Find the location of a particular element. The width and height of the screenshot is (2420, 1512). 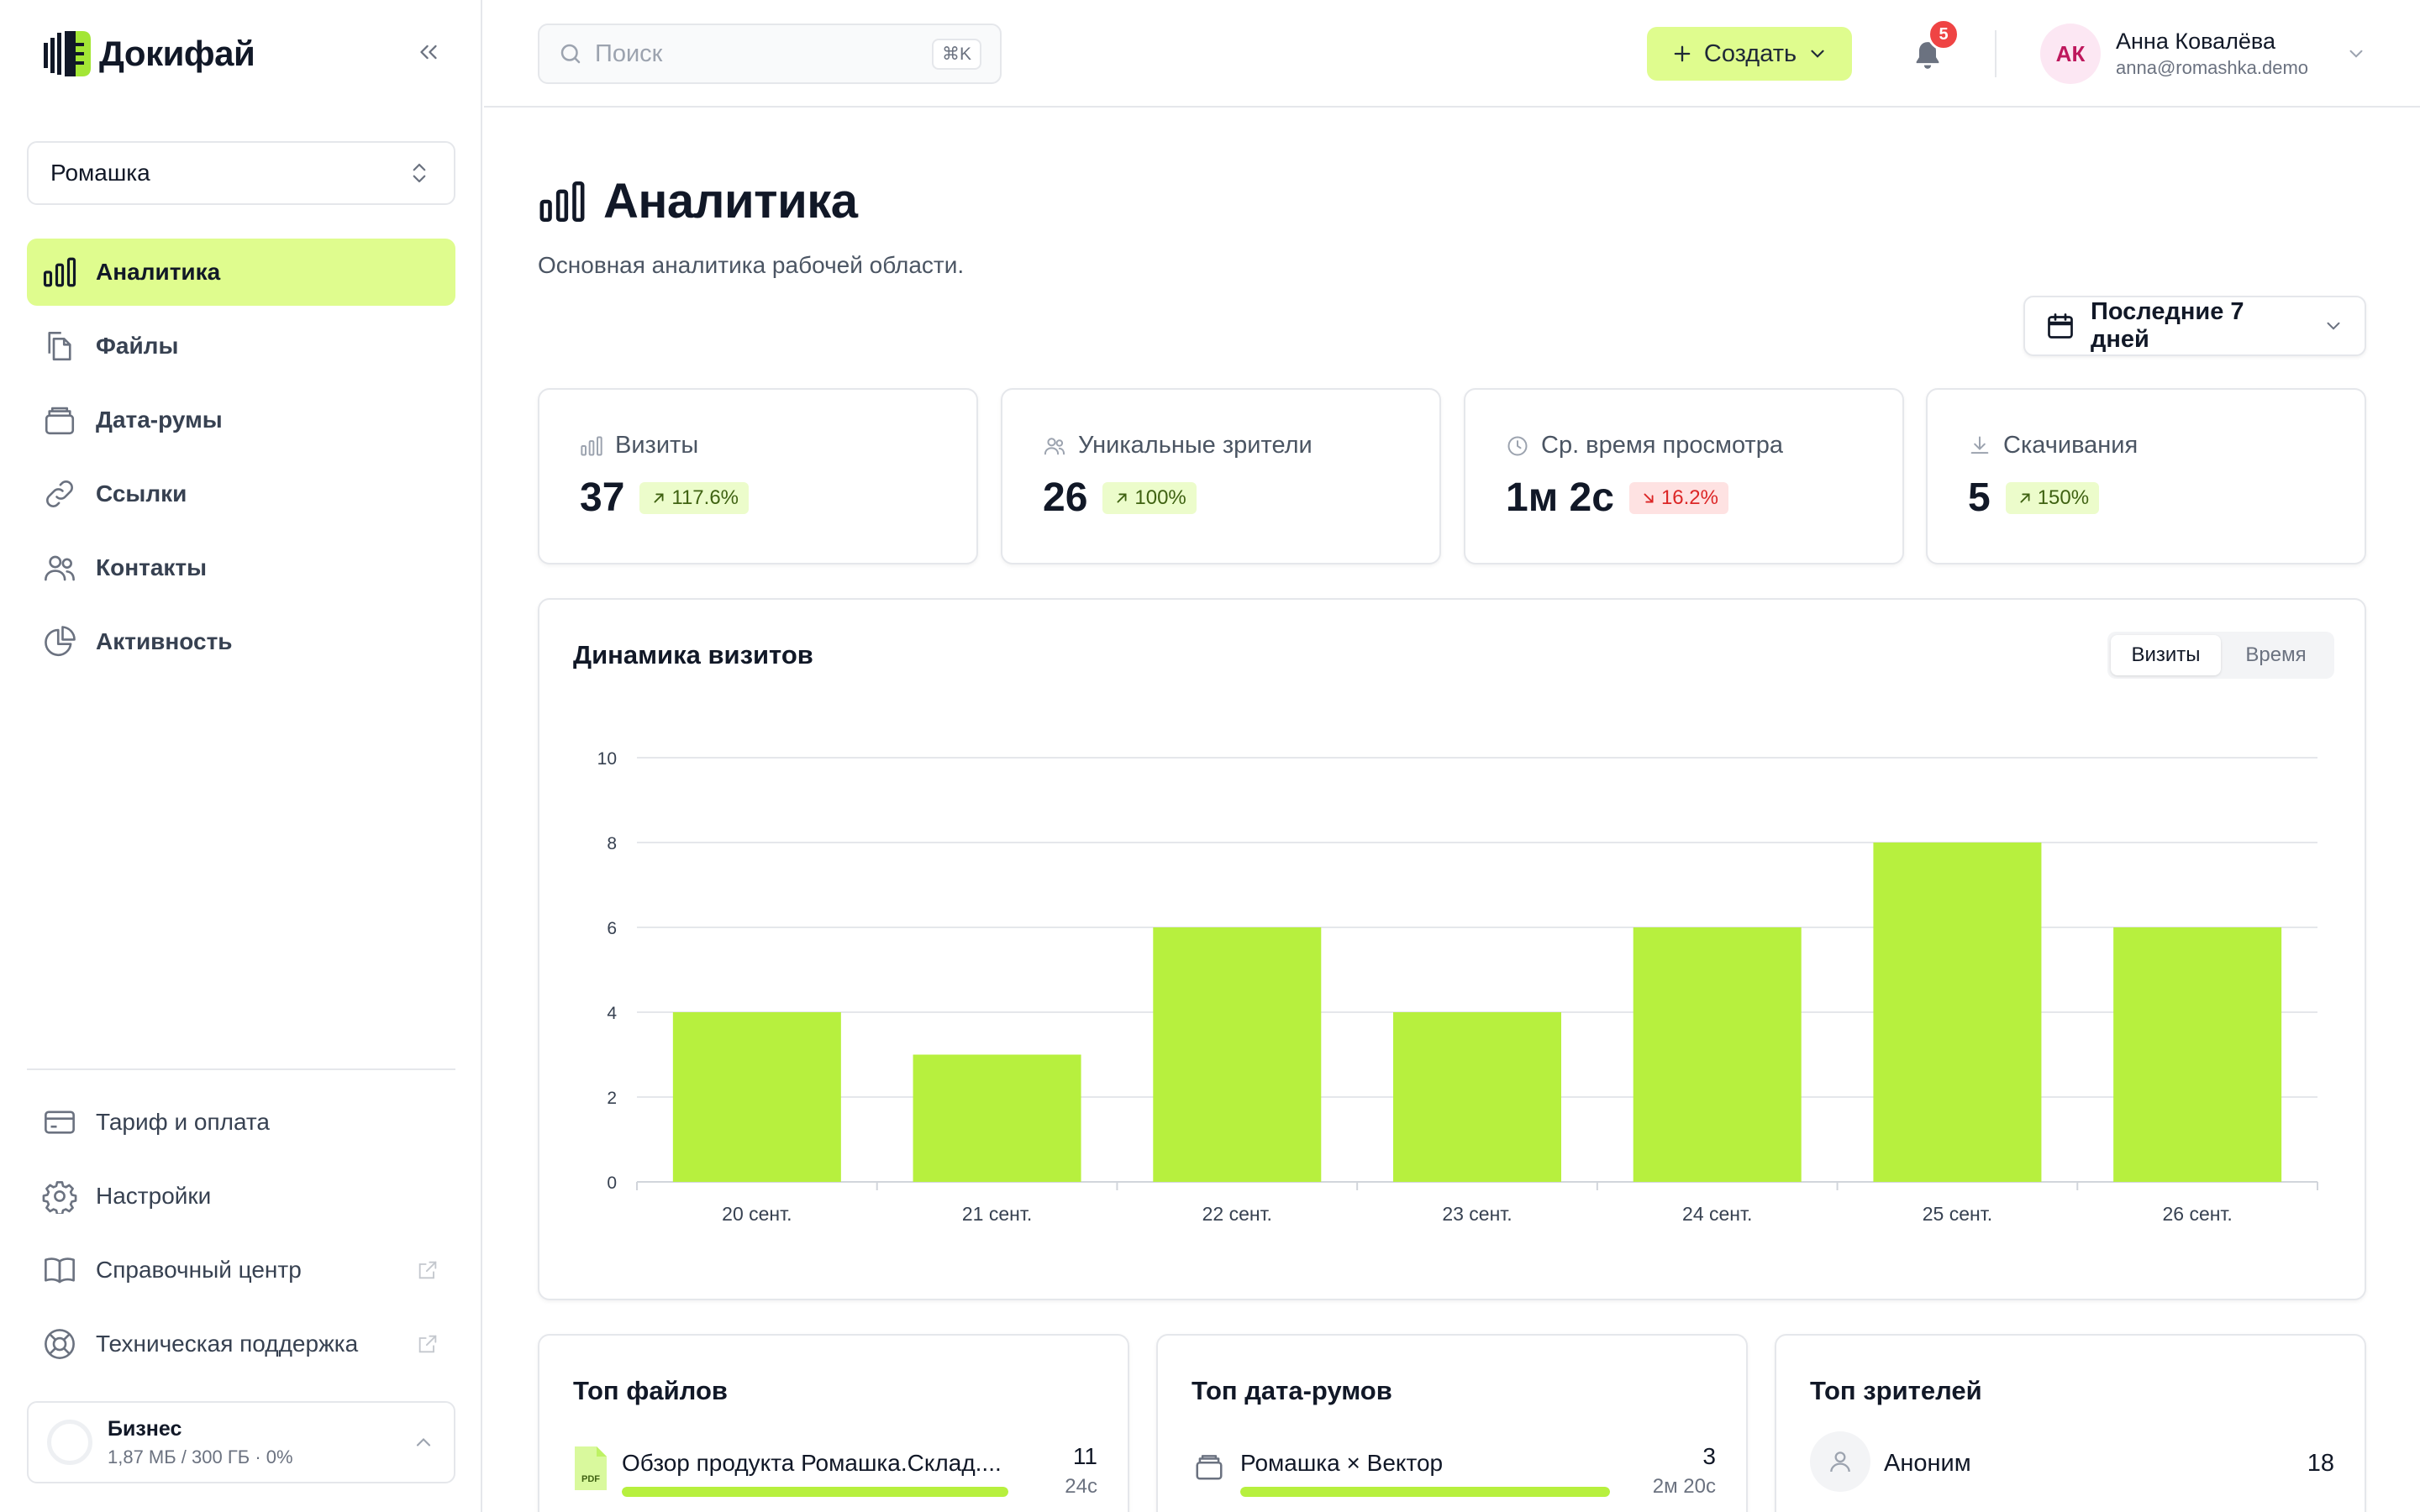

stat-value-row: 26 100% is located at coordinates (1221, 498).